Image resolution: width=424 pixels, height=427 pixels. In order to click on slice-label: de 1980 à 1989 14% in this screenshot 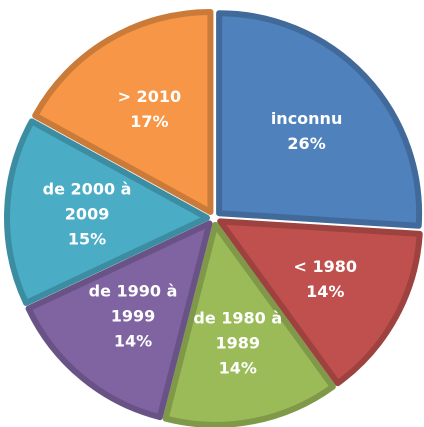, I will do `click(238, 342)`.